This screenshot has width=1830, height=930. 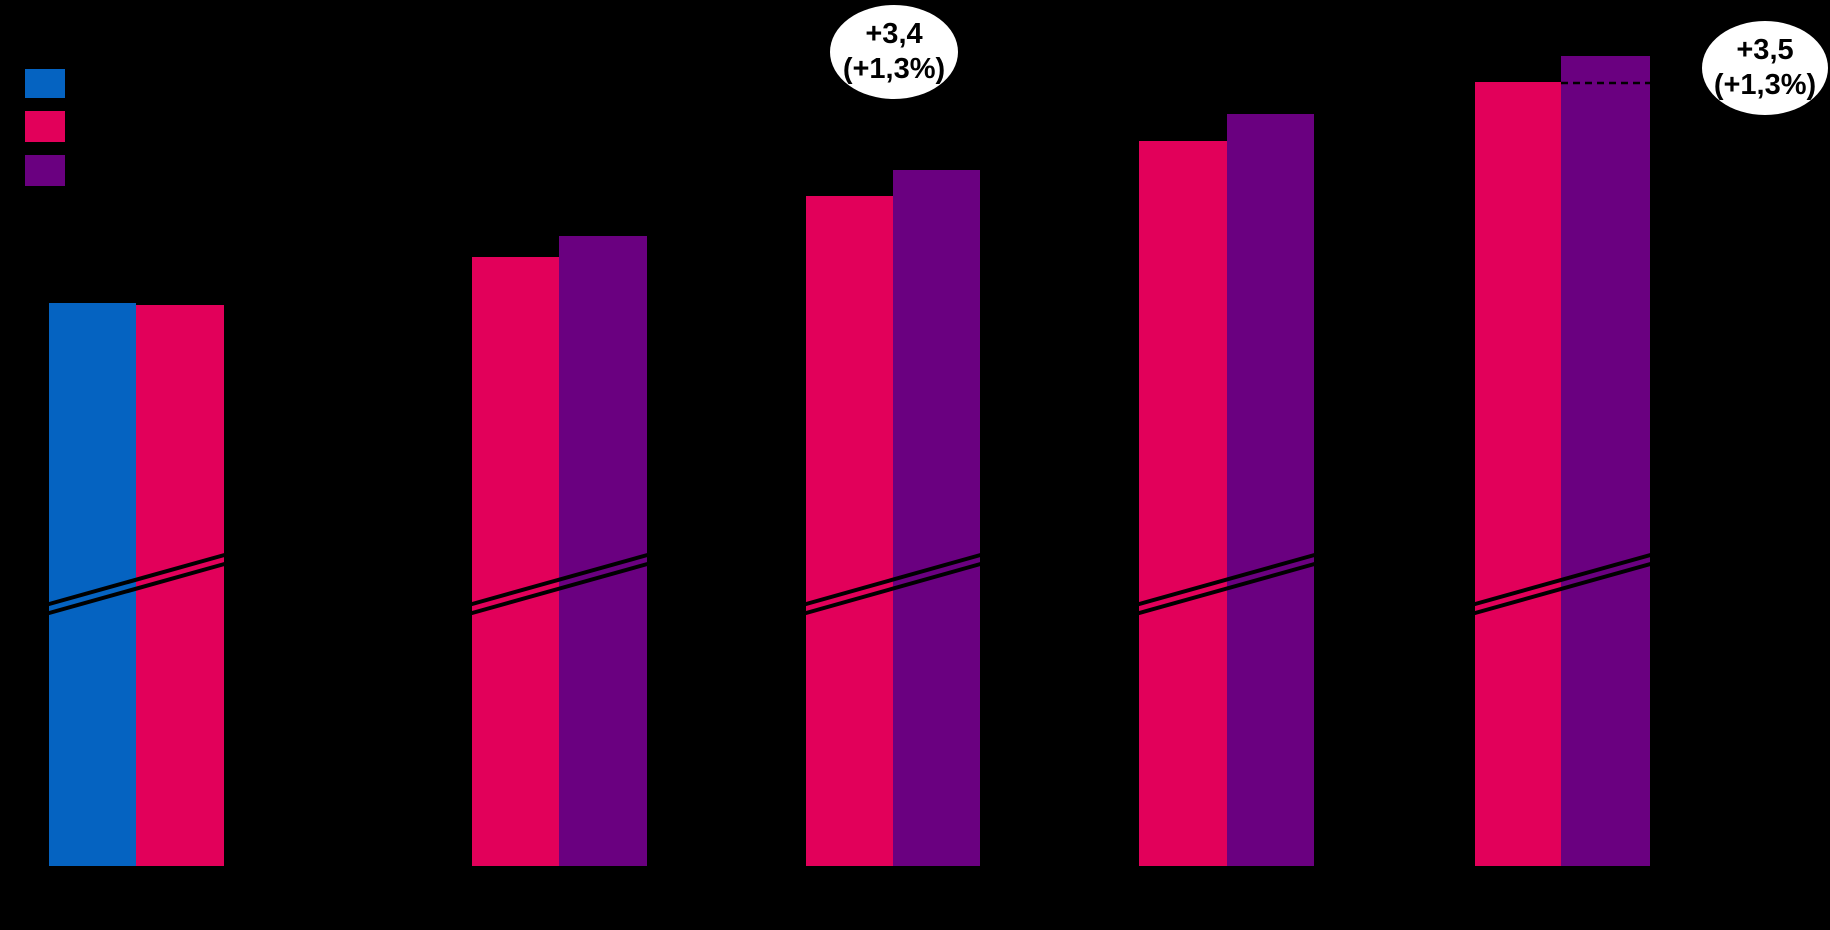 I want to click on bar-group3-purple, so click(x=936, y=518).